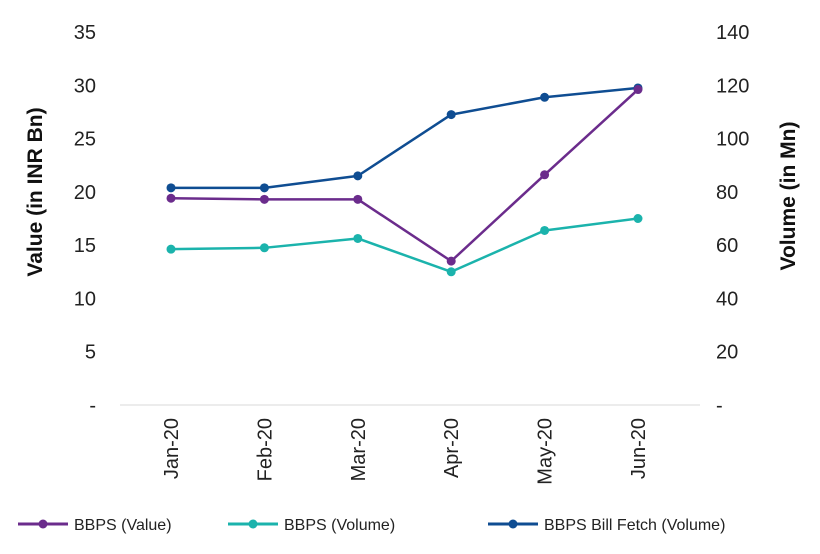  Describe the element at coordinates (639, 448) in the screenshot. I see `x-tick-label: Jun-20` at that location.